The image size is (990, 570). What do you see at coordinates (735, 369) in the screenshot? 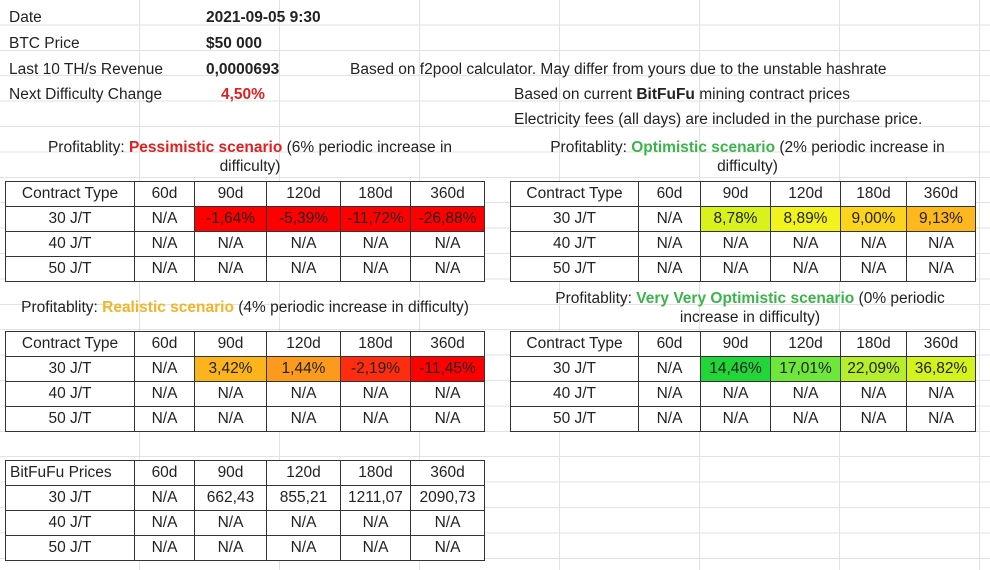
I see `value-cell: 14,46%` at bounding box center [735, 369].